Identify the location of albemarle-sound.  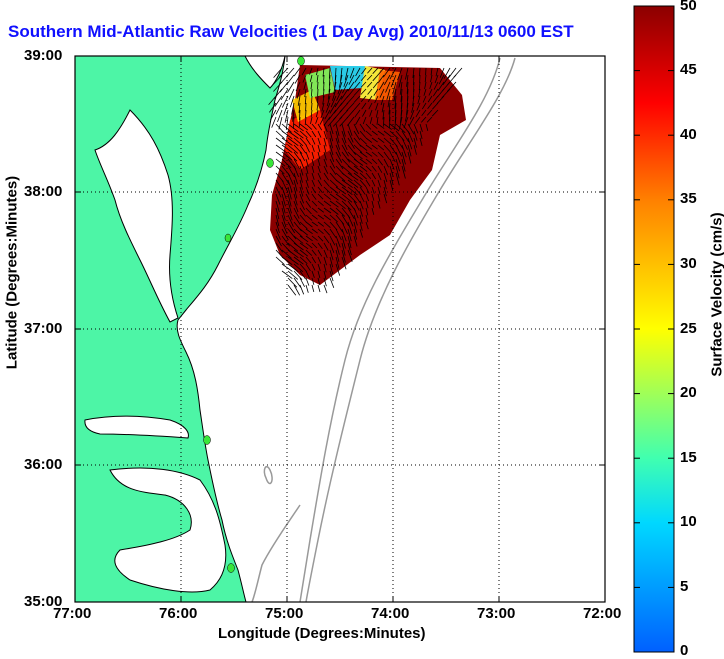
(136, 427).